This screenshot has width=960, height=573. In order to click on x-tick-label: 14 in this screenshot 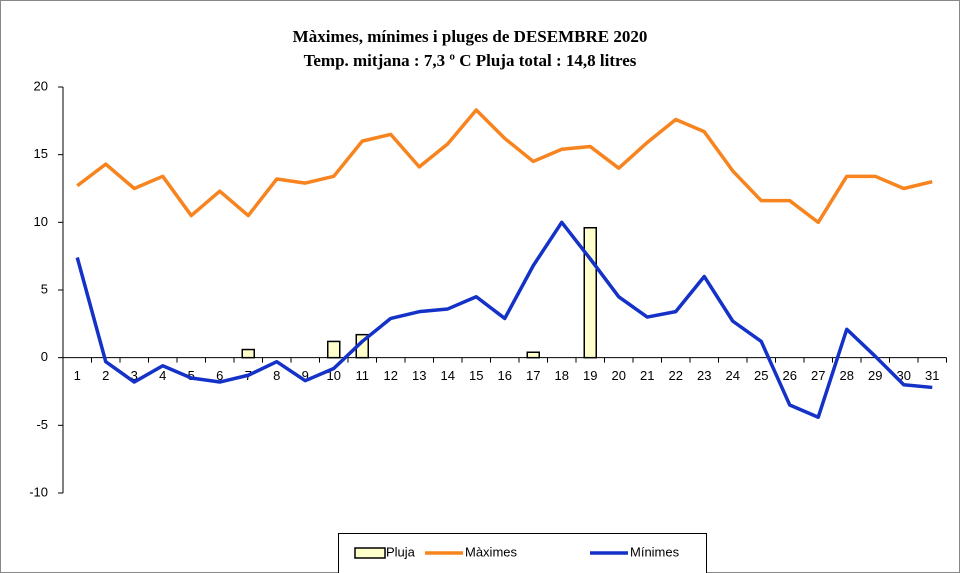, I will do `click(448, 375)`.